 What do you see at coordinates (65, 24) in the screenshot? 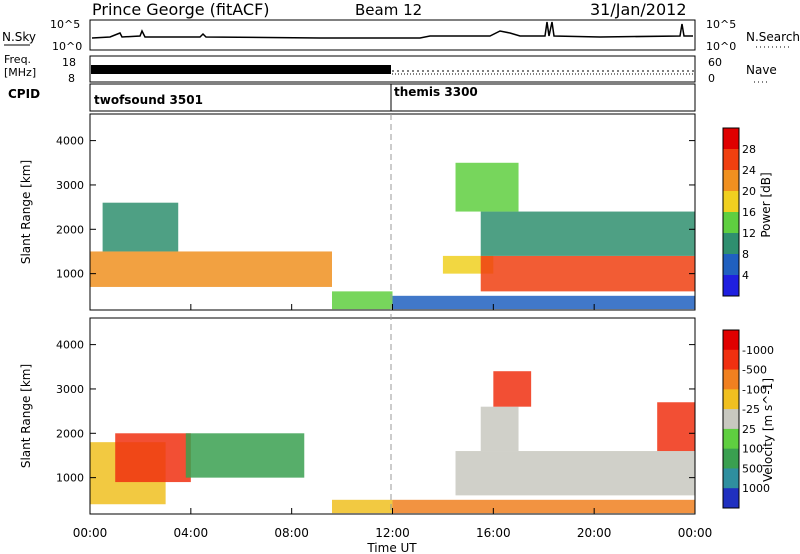
I see `nsky-tick-high: 10^5` at bounding box center [65, 24].